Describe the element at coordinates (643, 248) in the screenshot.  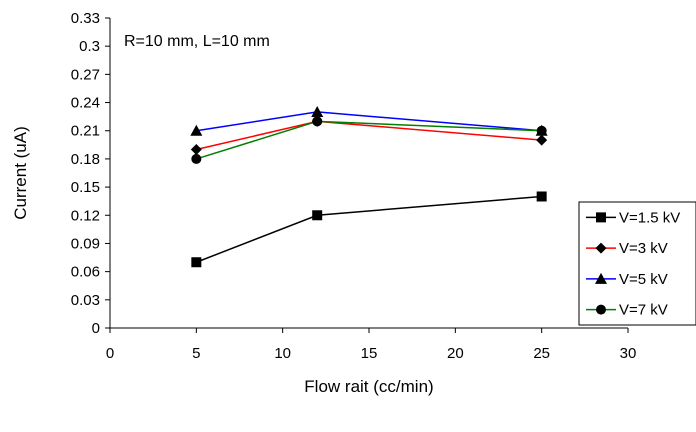
I see `legend-label-v-3-kv: V=3 kV` at that location.